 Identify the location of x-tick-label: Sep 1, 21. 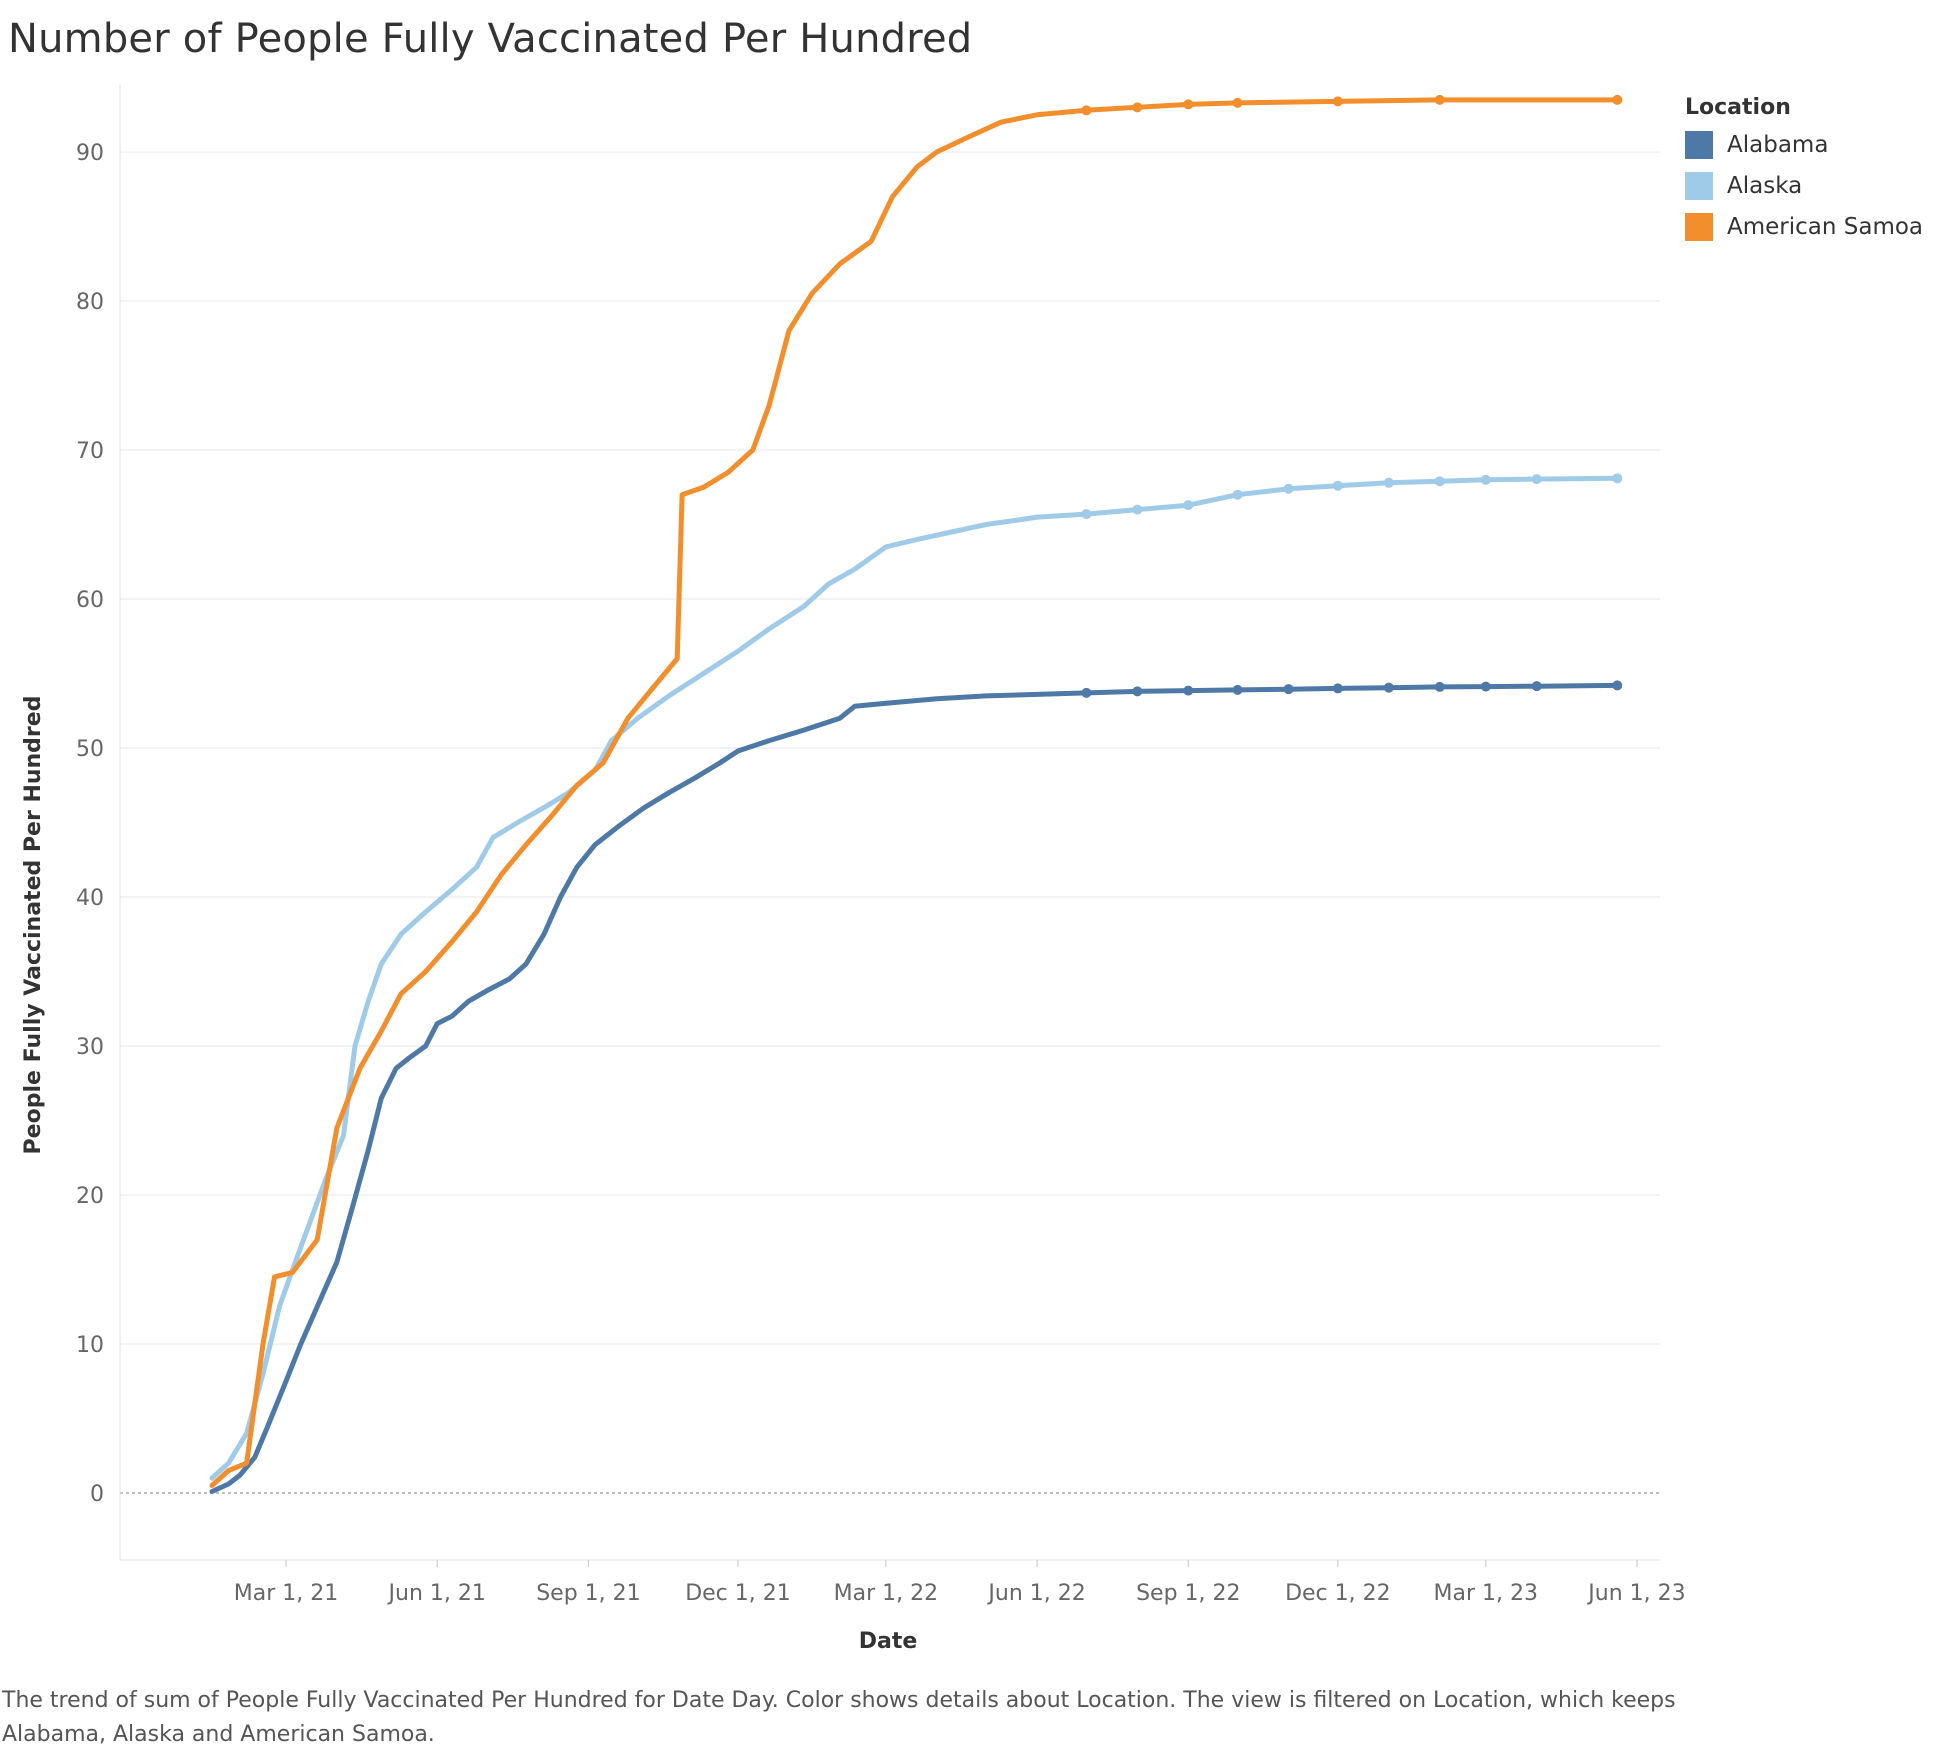
(588, 1593).